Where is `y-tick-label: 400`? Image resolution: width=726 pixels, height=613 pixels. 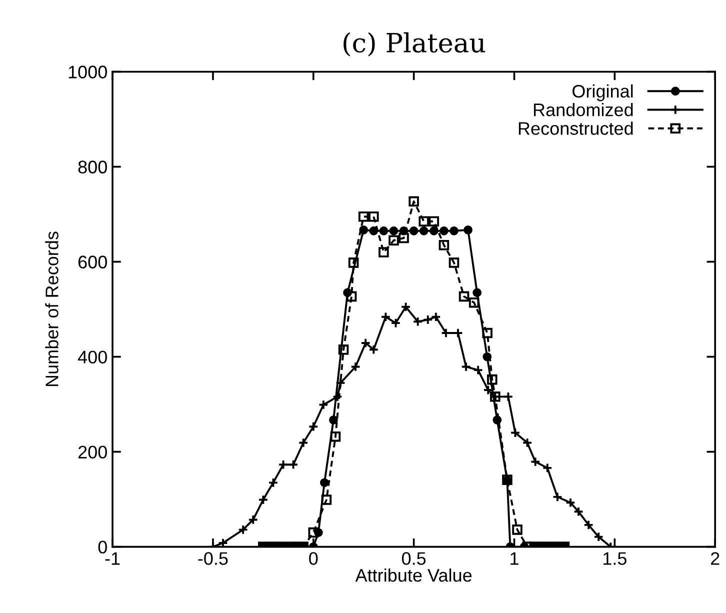
y-tick-label: 400 is located at coordinates (92, 357).